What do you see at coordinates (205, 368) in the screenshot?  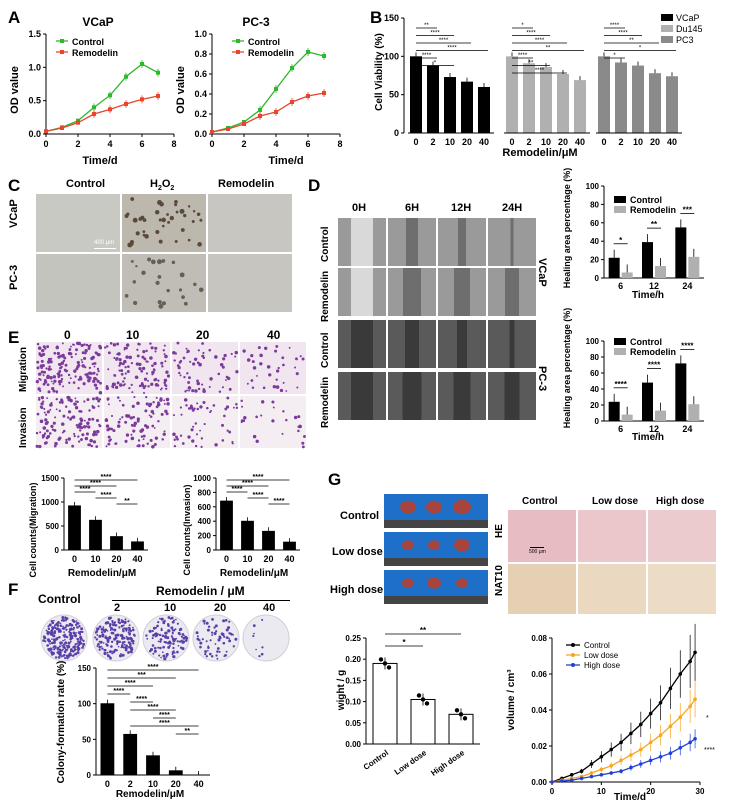 I see `transwell-image` at bounding box center [205, 368].